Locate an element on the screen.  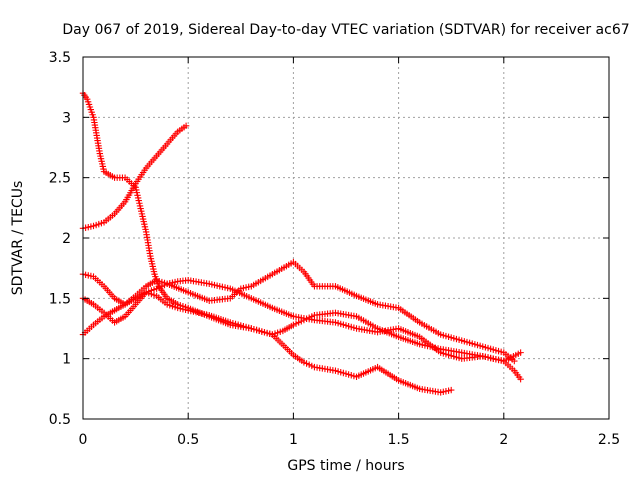
x-tick-label: 0.5 is located at coordinates (188, 440).